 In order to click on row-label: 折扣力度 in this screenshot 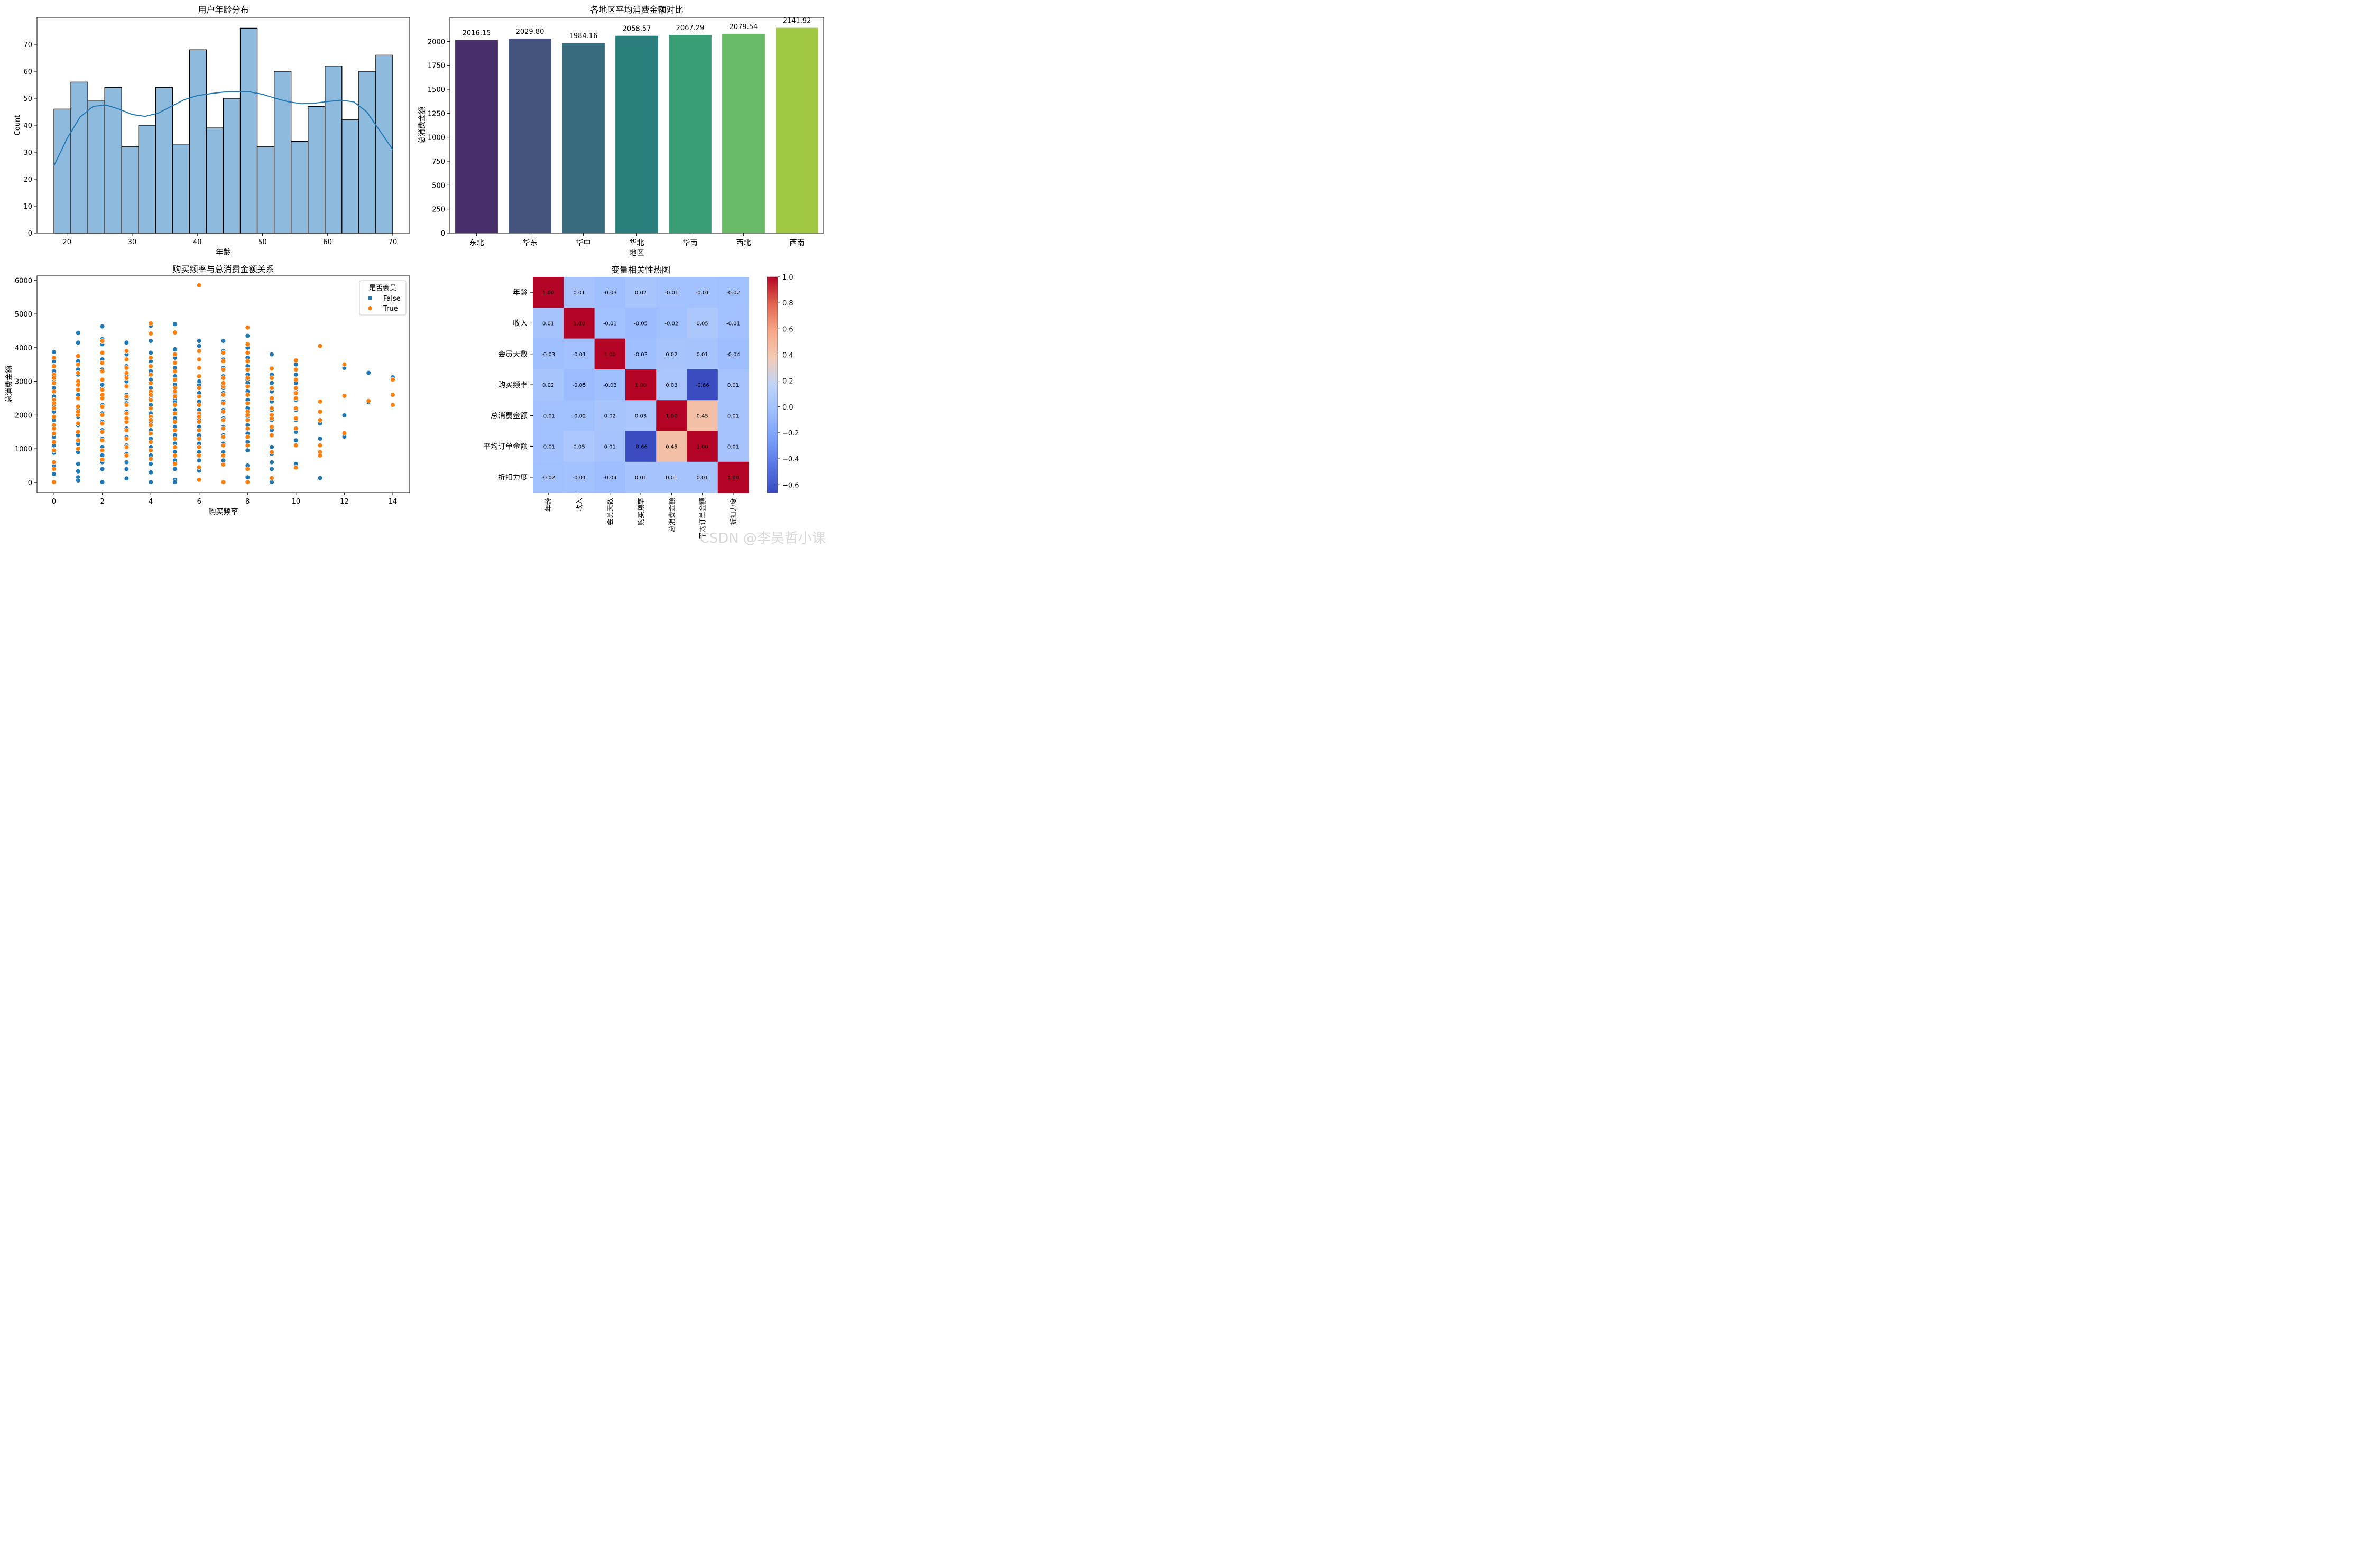, I will do `click(513, 478)`.